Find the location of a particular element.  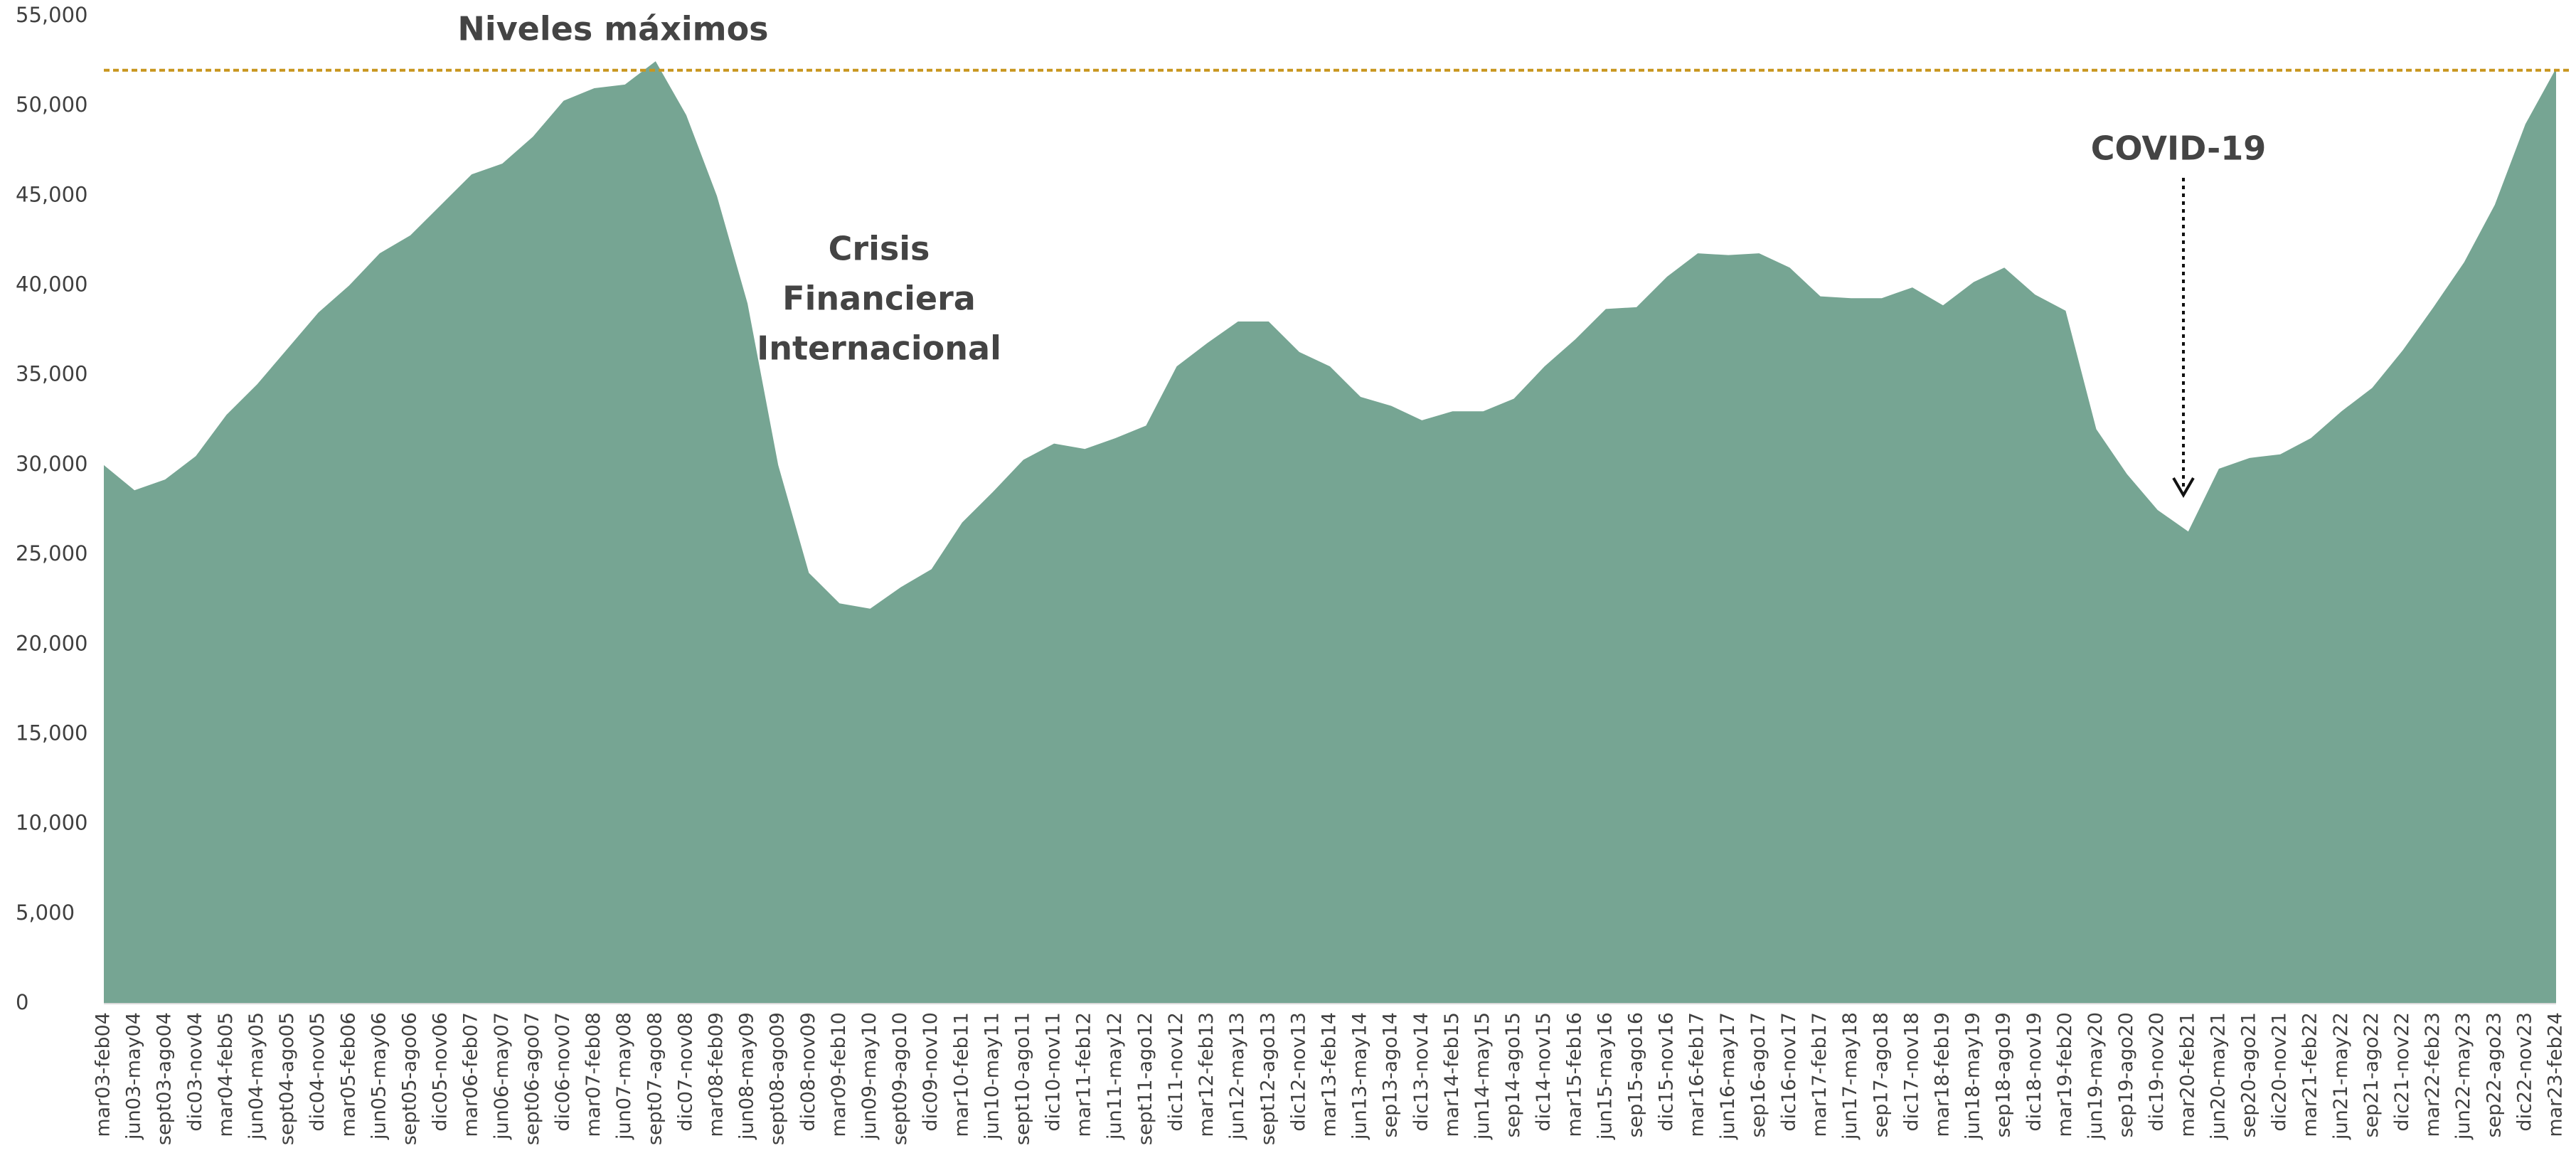

x-tick-label: jun16-may17 is located at coordinates (1728, 1076).